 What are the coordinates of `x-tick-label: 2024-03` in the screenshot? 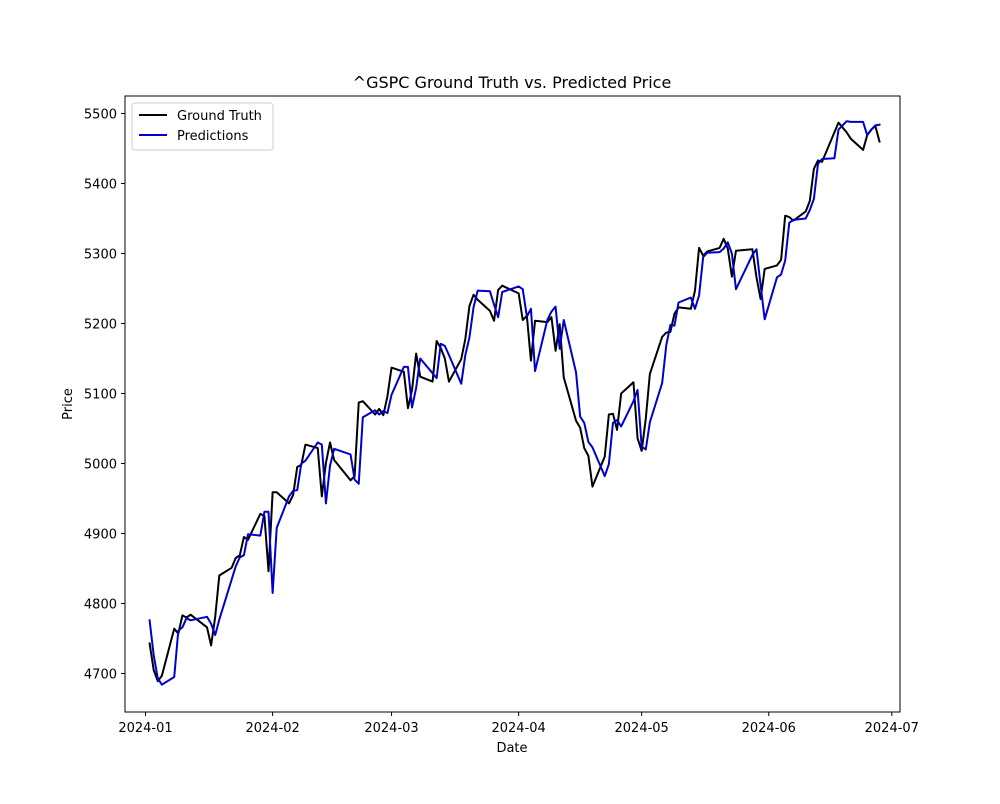 It's located at (391, 728).